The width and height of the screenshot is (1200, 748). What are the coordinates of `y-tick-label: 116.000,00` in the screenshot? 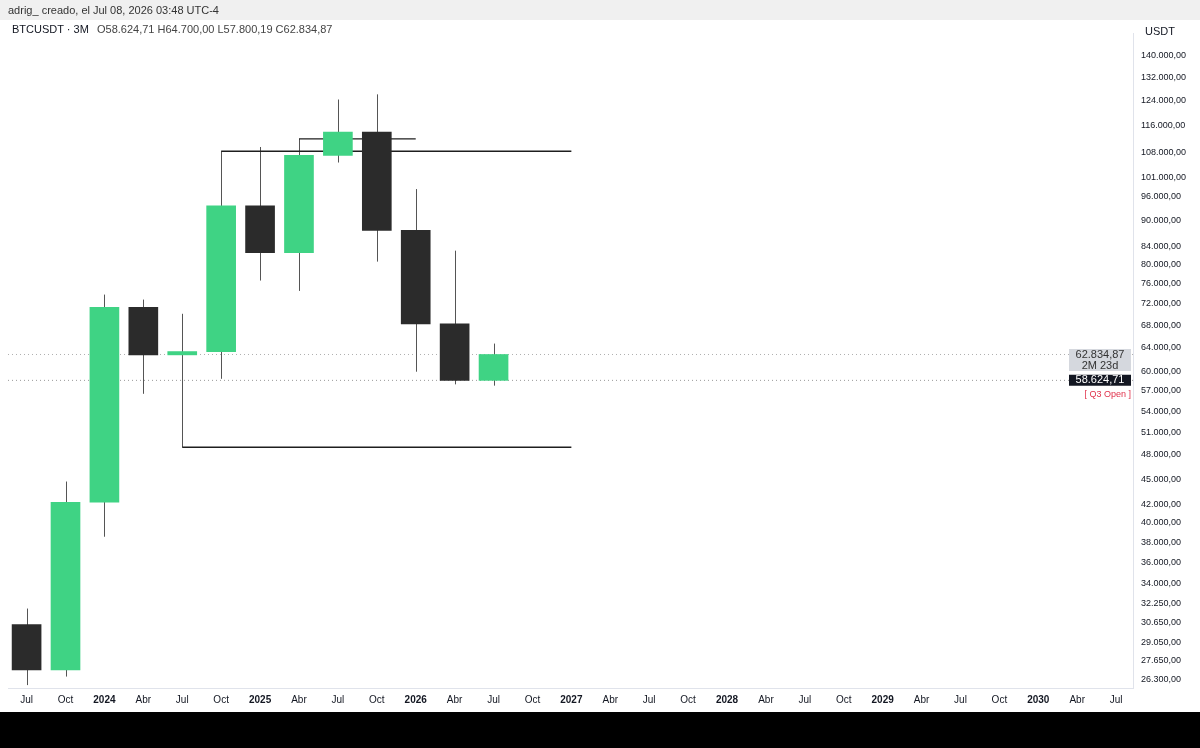 It's located at (1163, 125).